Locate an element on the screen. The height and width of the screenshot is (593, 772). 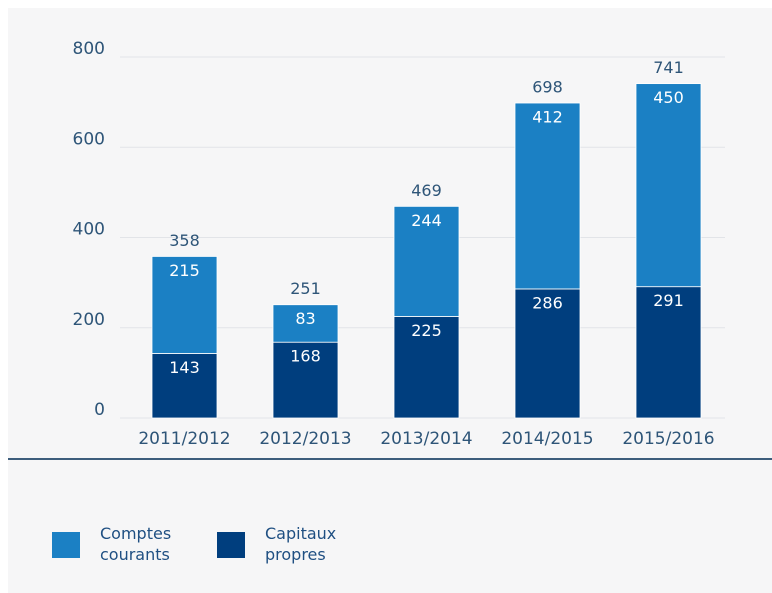
value-label: 244 is located at coordinates (426, 220).